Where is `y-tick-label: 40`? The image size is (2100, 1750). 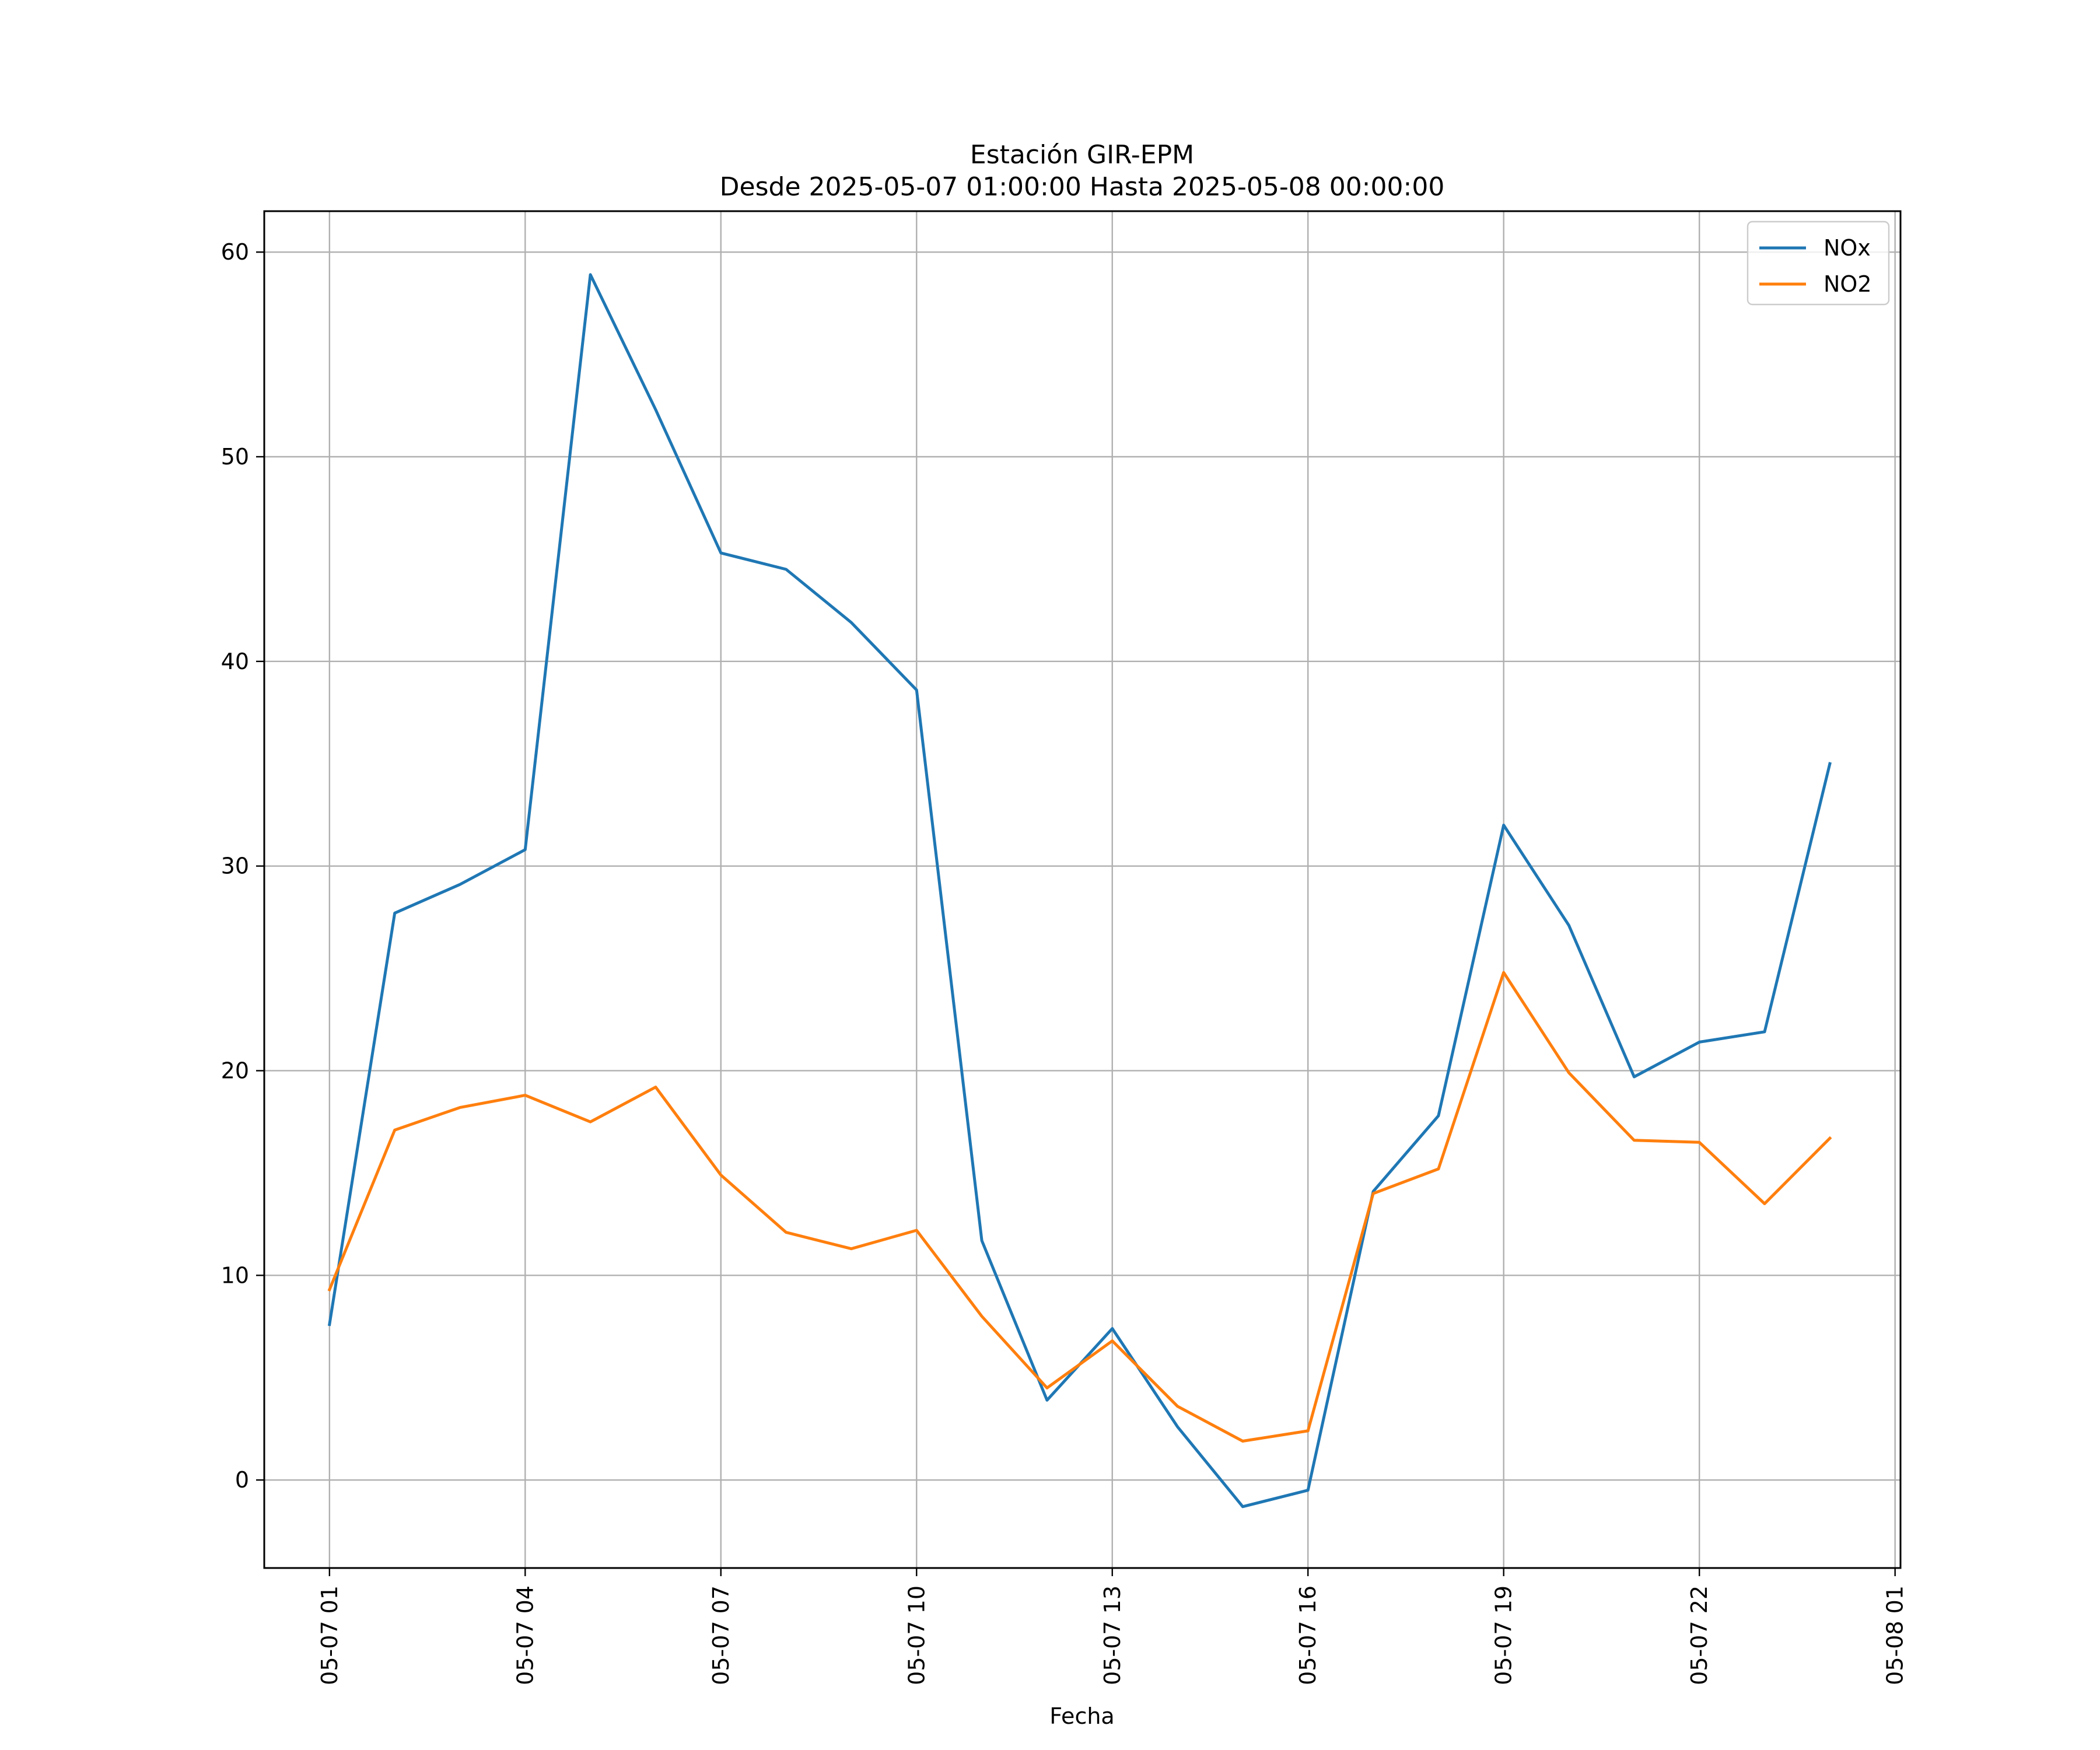
y-tick-label: 40 is located at coordinates (235, 661).